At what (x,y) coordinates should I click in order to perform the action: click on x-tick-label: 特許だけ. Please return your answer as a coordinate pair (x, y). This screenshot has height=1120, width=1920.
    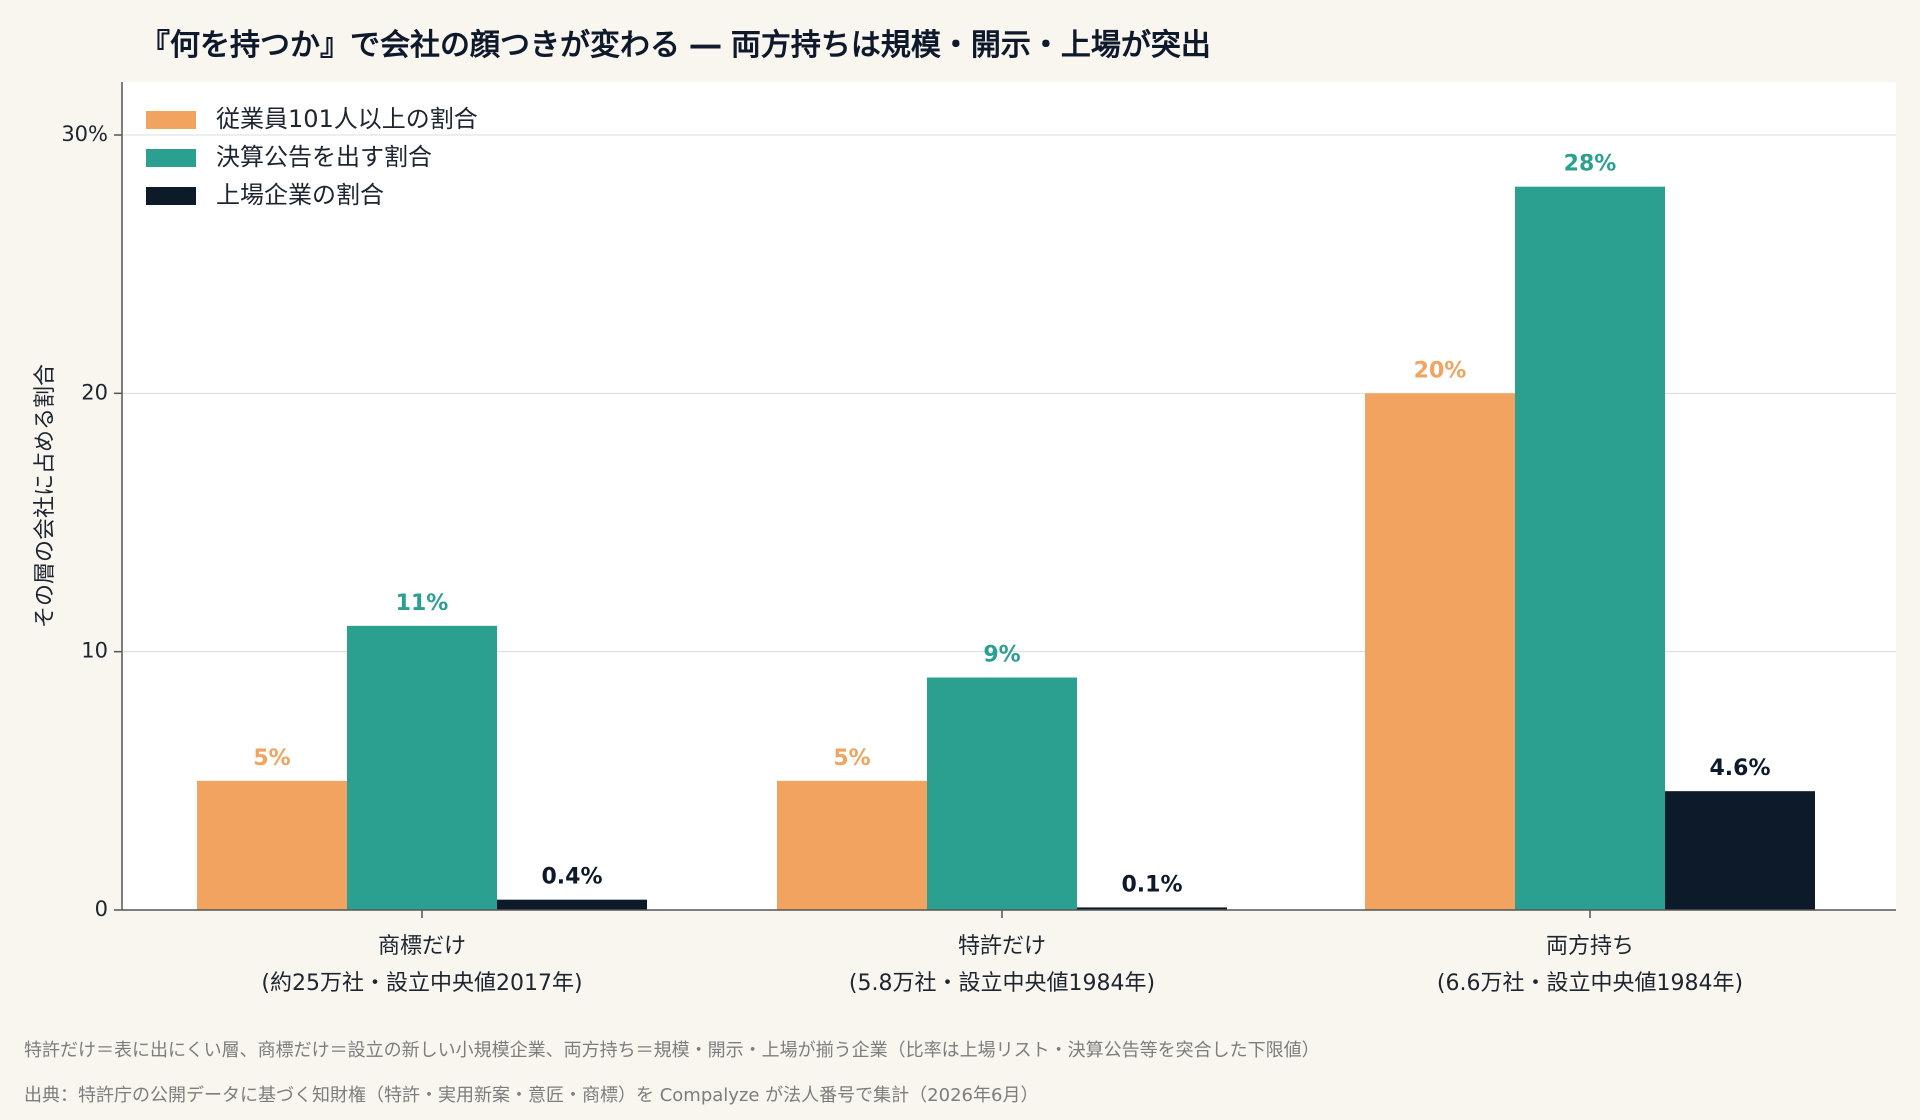
    Looking at the image, I should click on (1002, 946).